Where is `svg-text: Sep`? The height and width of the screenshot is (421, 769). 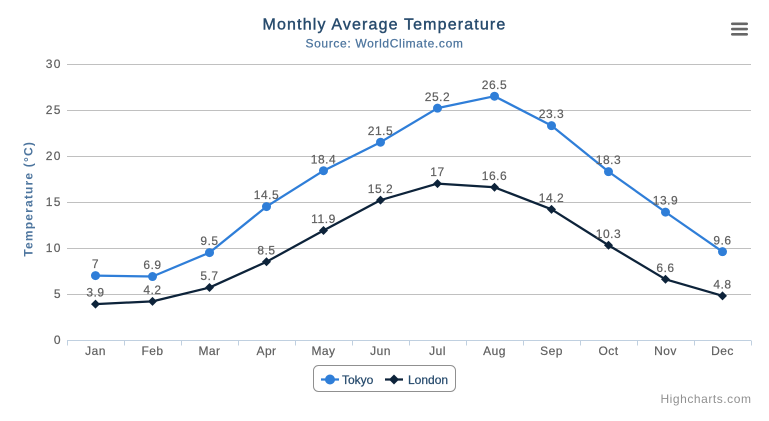 svg-text: Sep is located at coordinates (551, 351).